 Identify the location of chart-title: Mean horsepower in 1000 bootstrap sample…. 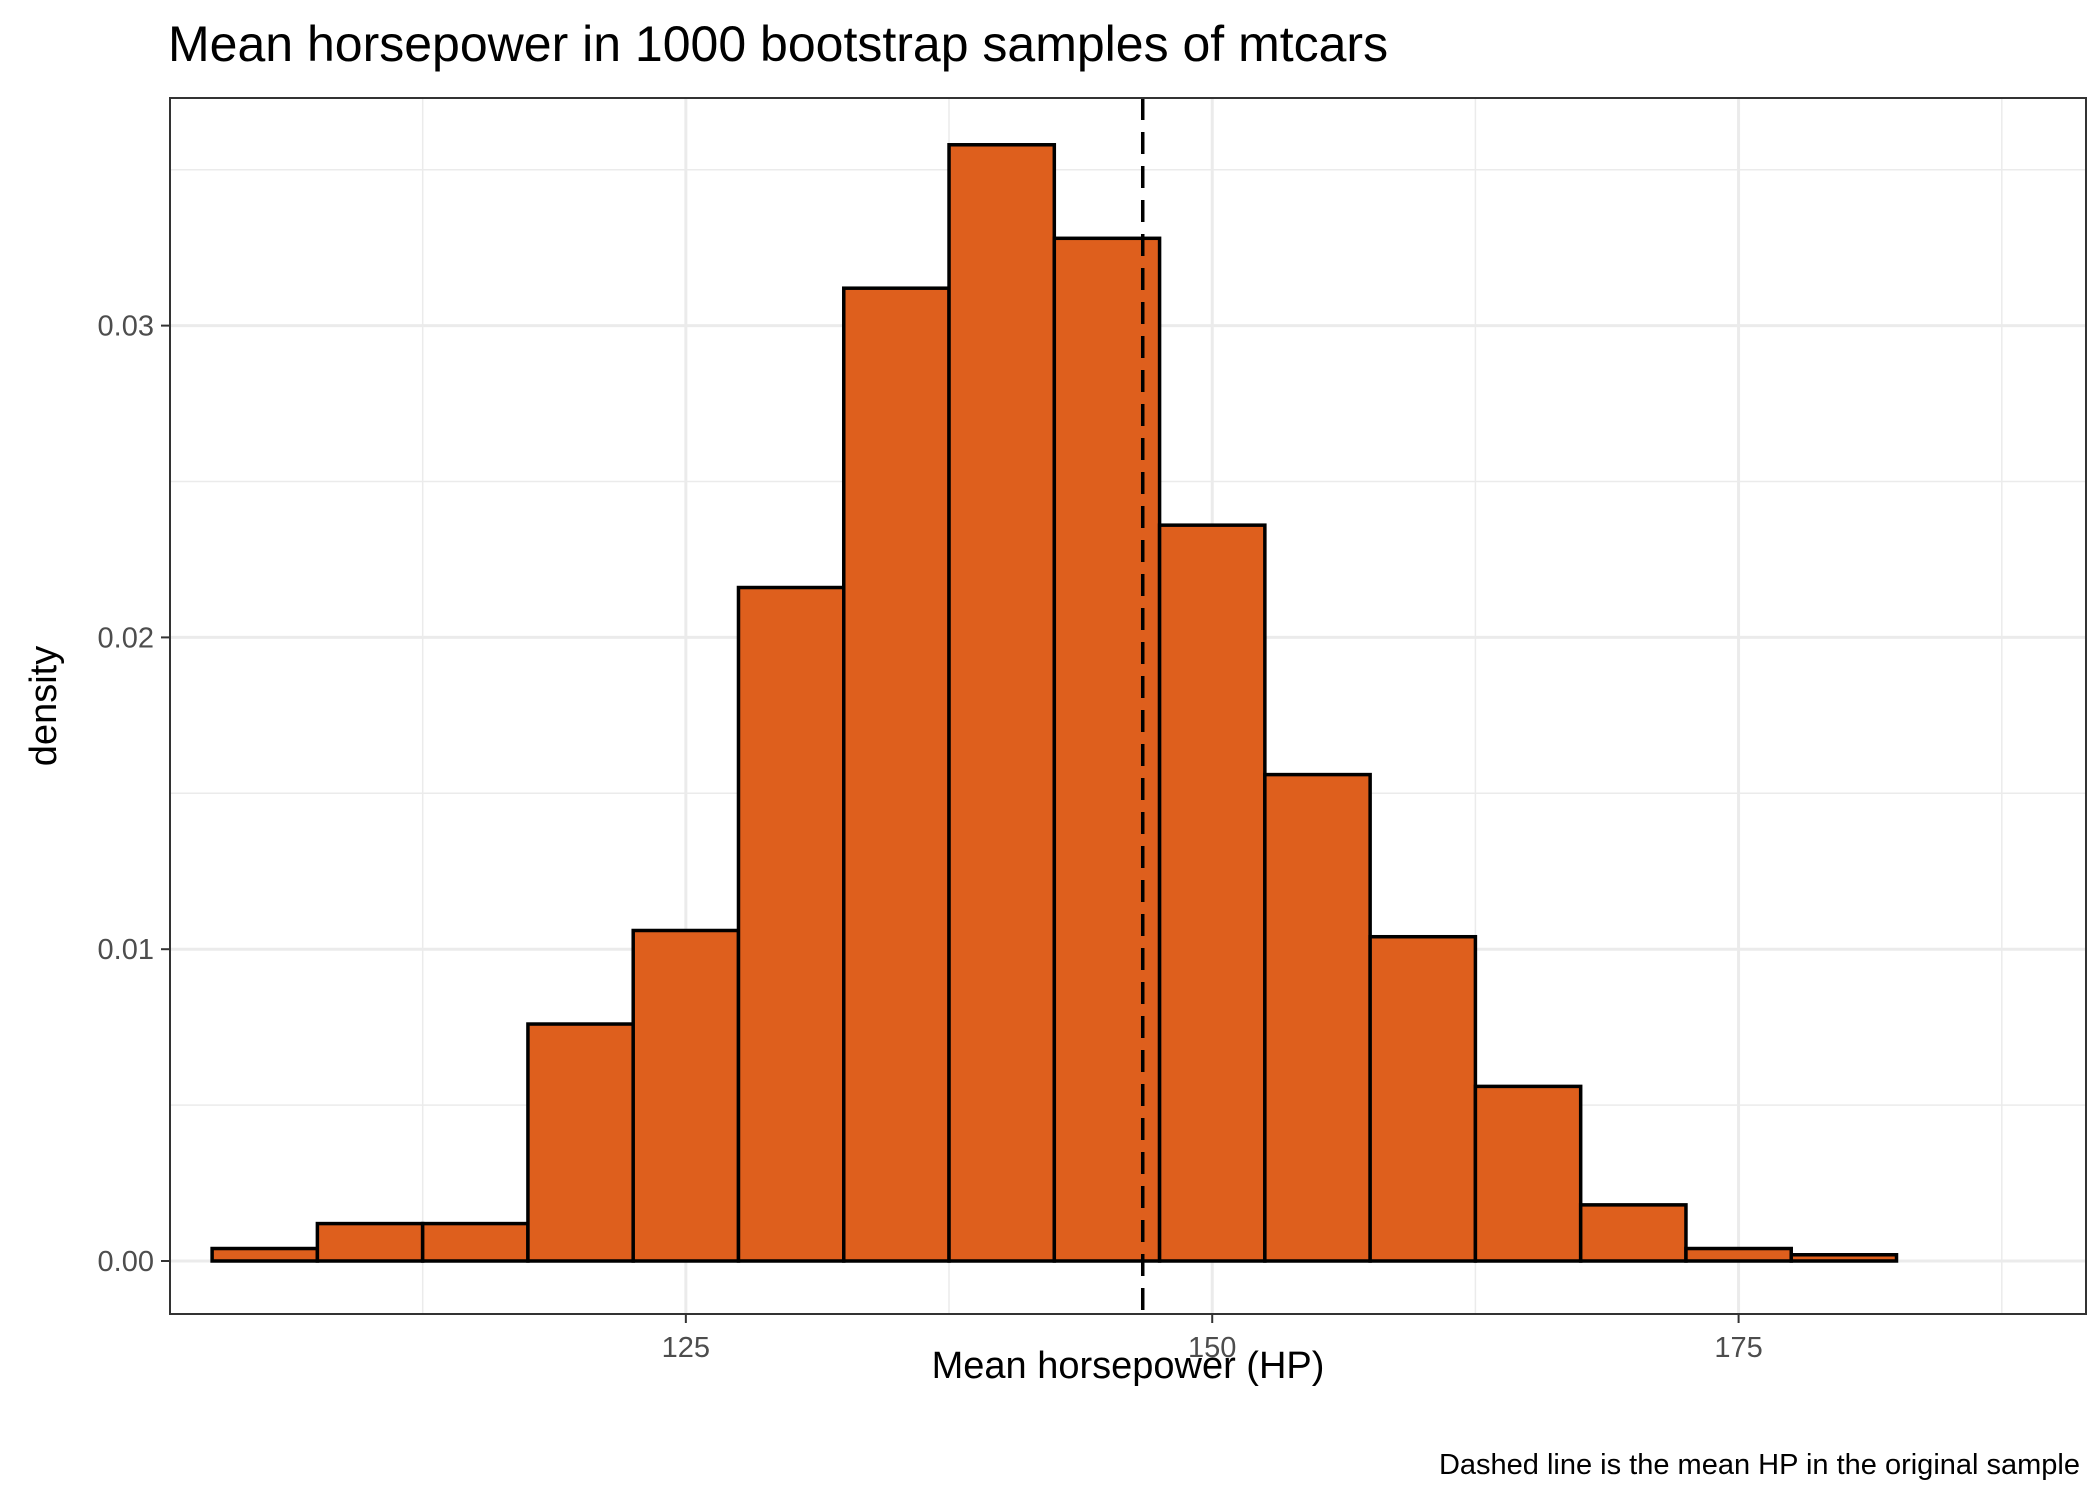
(778, 44).